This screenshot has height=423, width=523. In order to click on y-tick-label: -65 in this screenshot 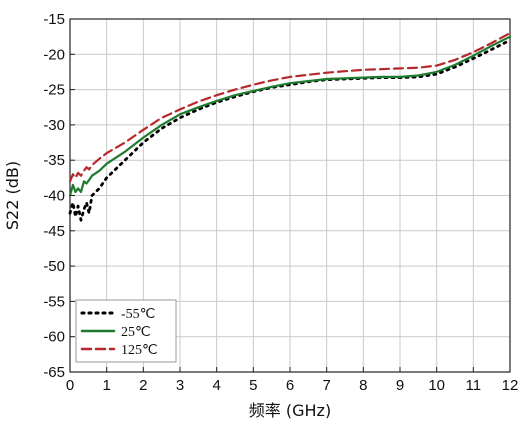, I will do `click(54, 372)`.